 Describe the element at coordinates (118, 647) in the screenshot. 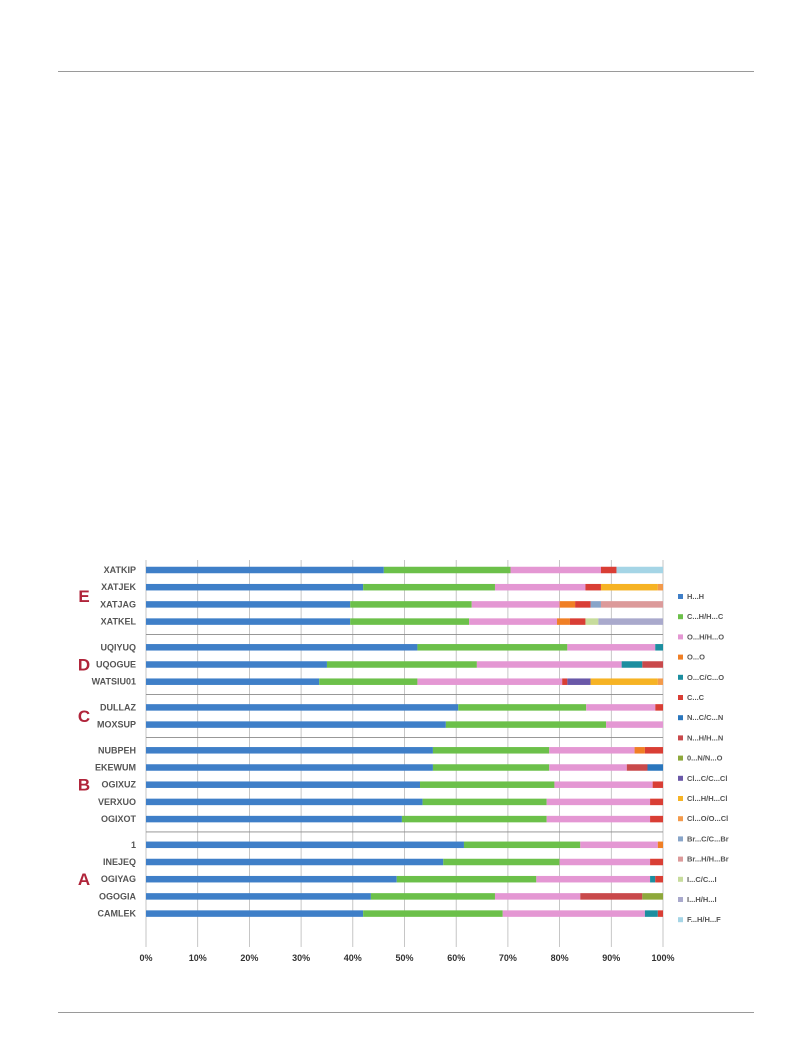

I see `category-label: UQIYUQ` at that location.